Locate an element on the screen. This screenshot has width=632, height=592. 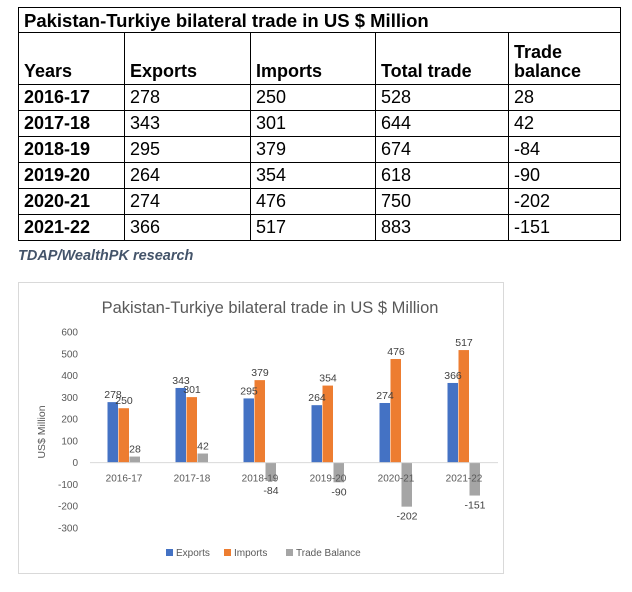
data-label: 264 is located at coordinates (317, 398).